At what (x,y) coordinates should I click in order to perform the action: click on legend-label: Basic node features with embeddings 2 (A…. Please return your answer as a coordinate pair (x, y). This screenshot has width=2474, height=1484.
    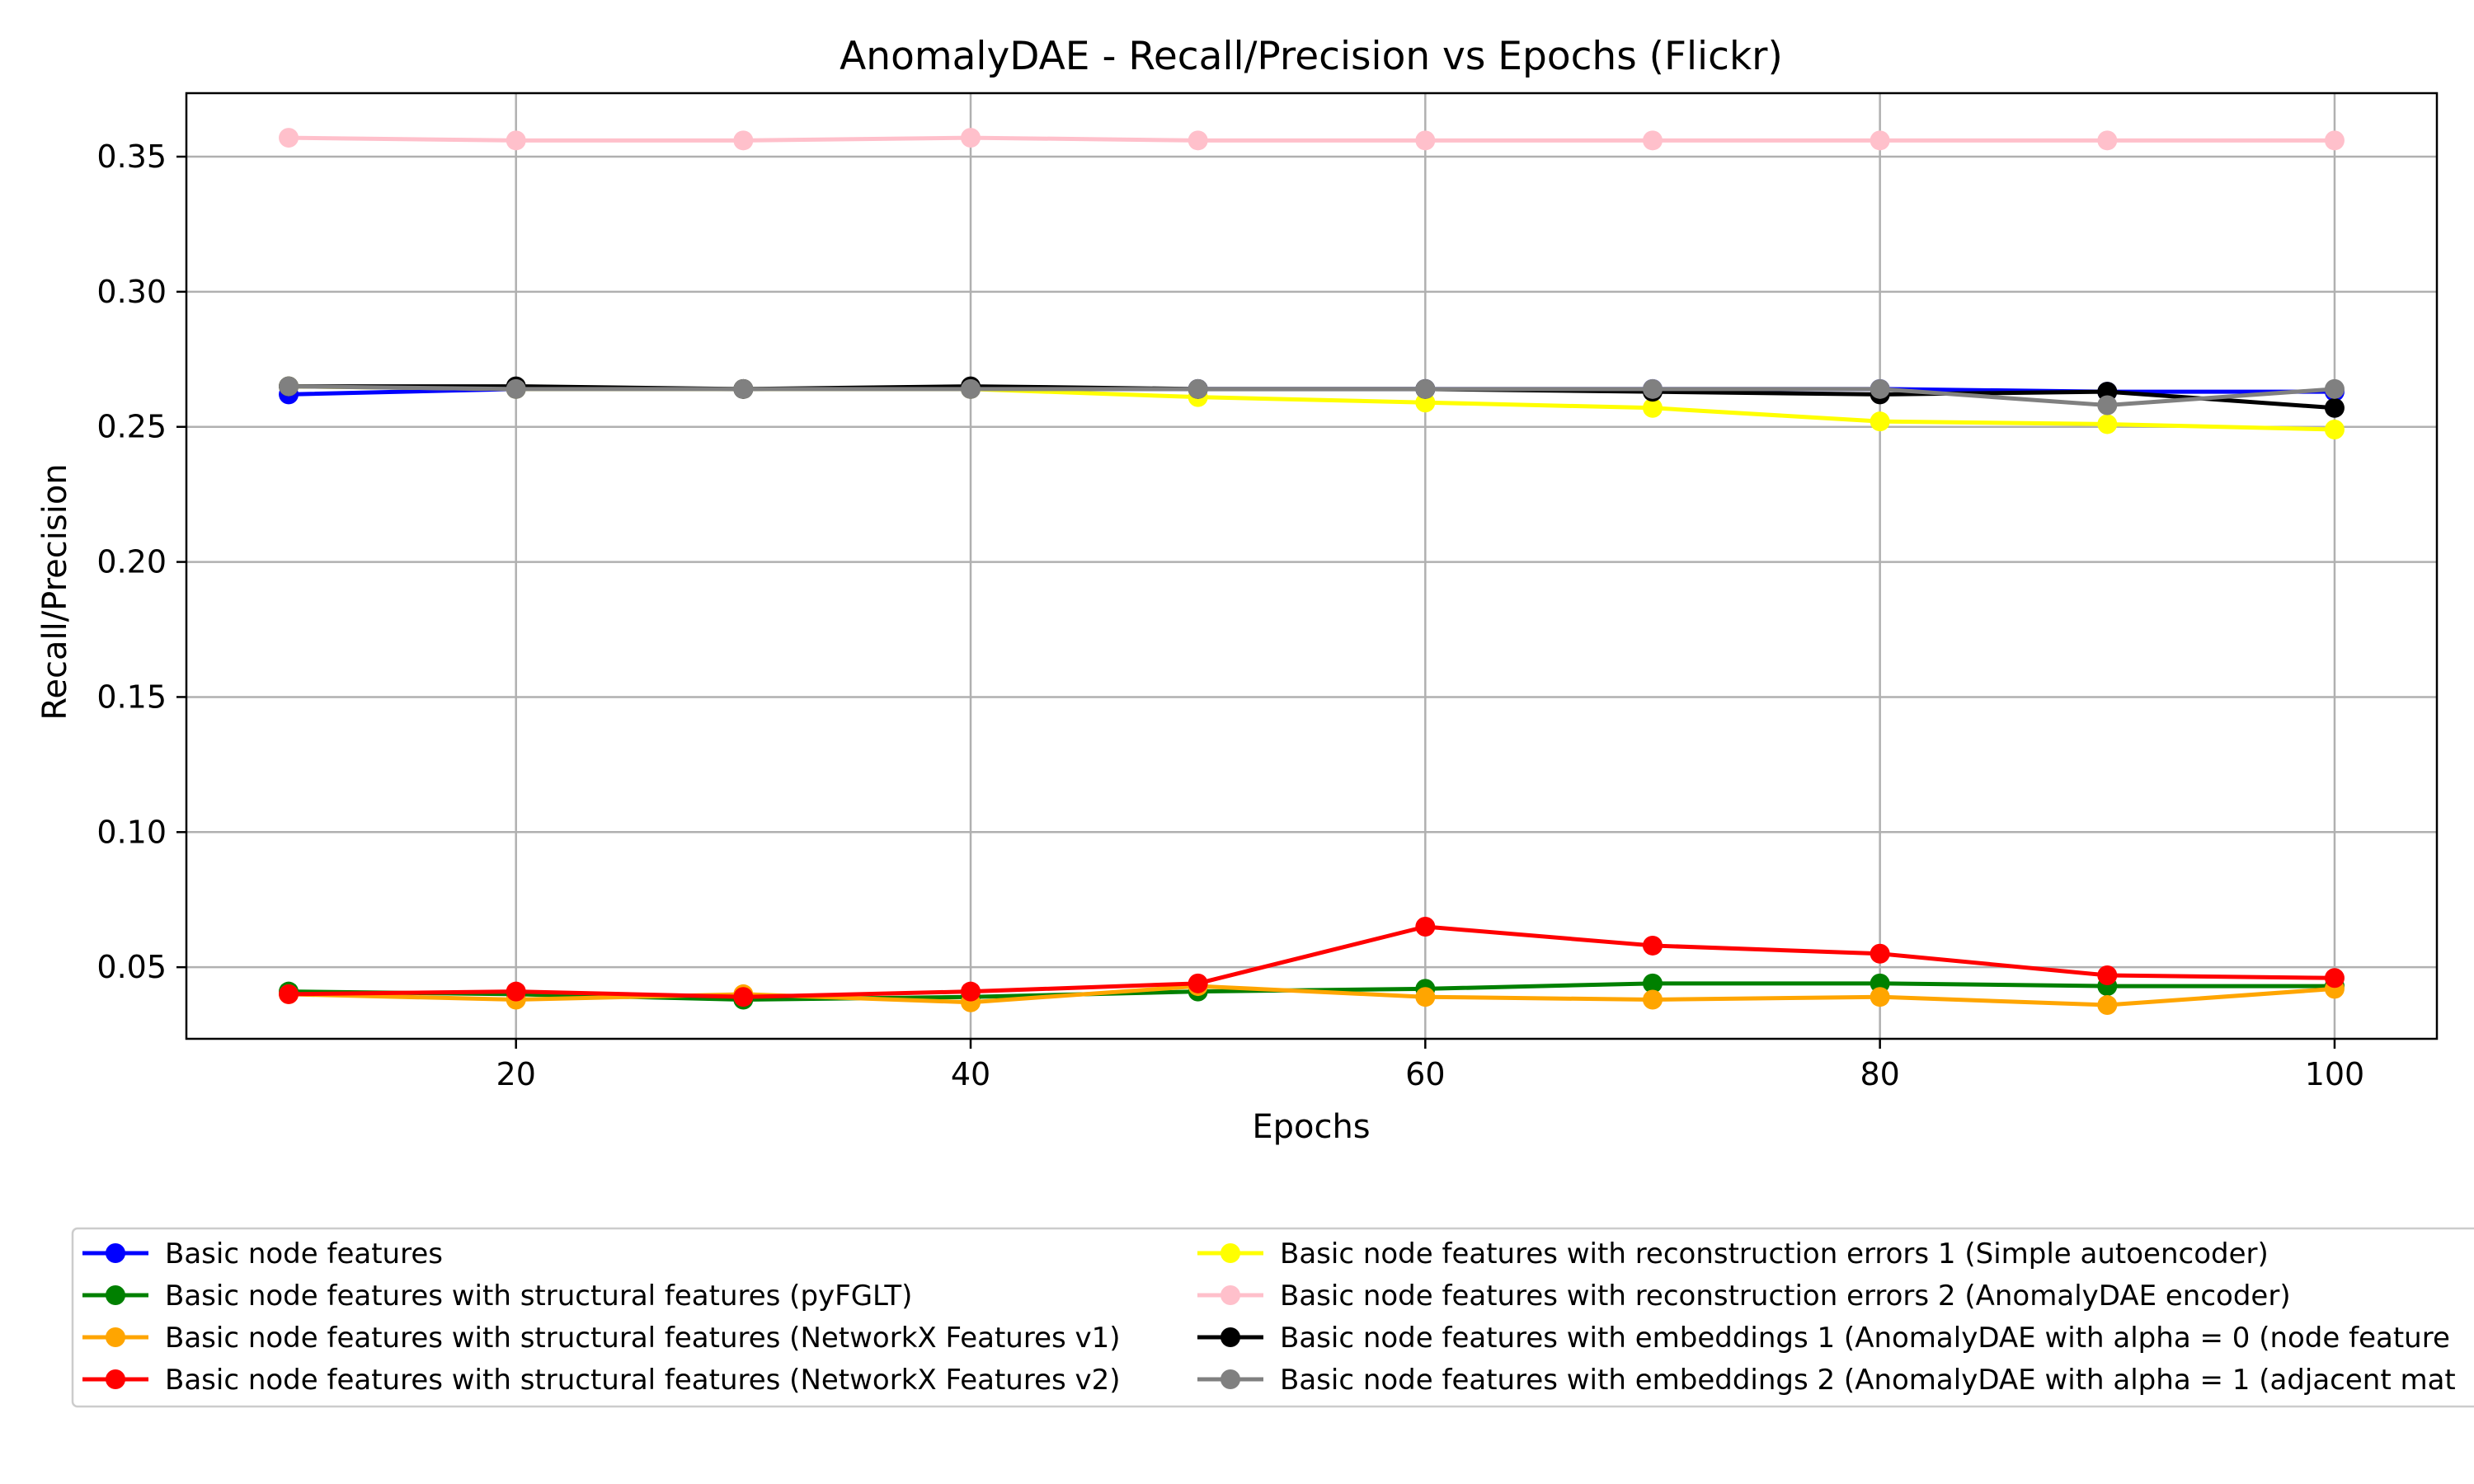
    Looking at the image, I should click on (1868, 1380).